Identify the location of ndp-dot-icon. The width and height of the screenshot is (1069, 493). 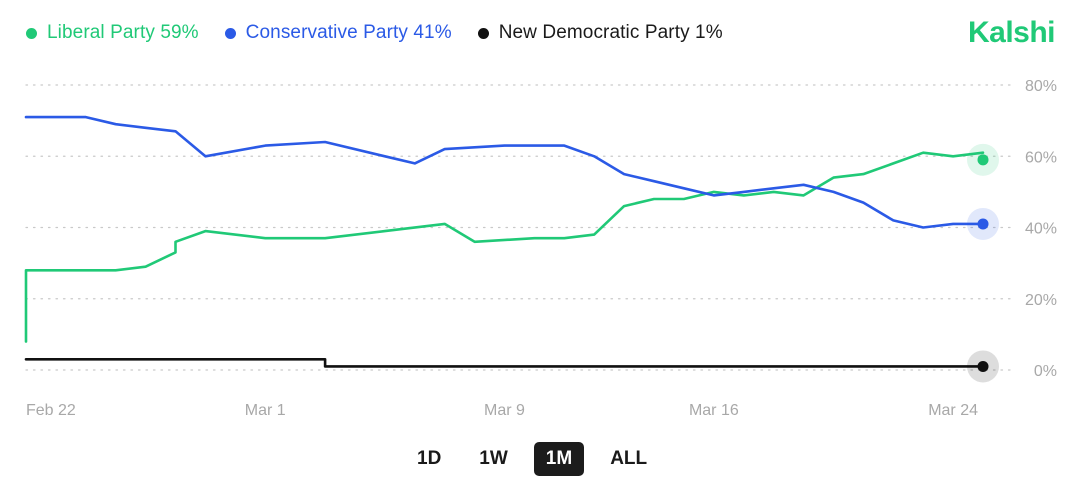
(483, 33).